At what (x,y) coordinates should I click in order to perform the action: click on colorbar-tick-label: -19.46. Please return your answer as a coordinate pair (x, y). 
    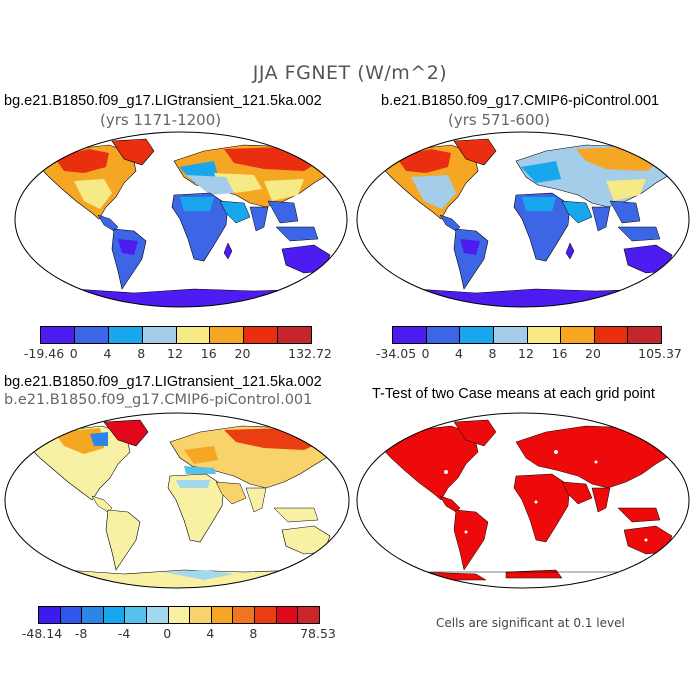
    Looking at the image, I should click on (44, 353).